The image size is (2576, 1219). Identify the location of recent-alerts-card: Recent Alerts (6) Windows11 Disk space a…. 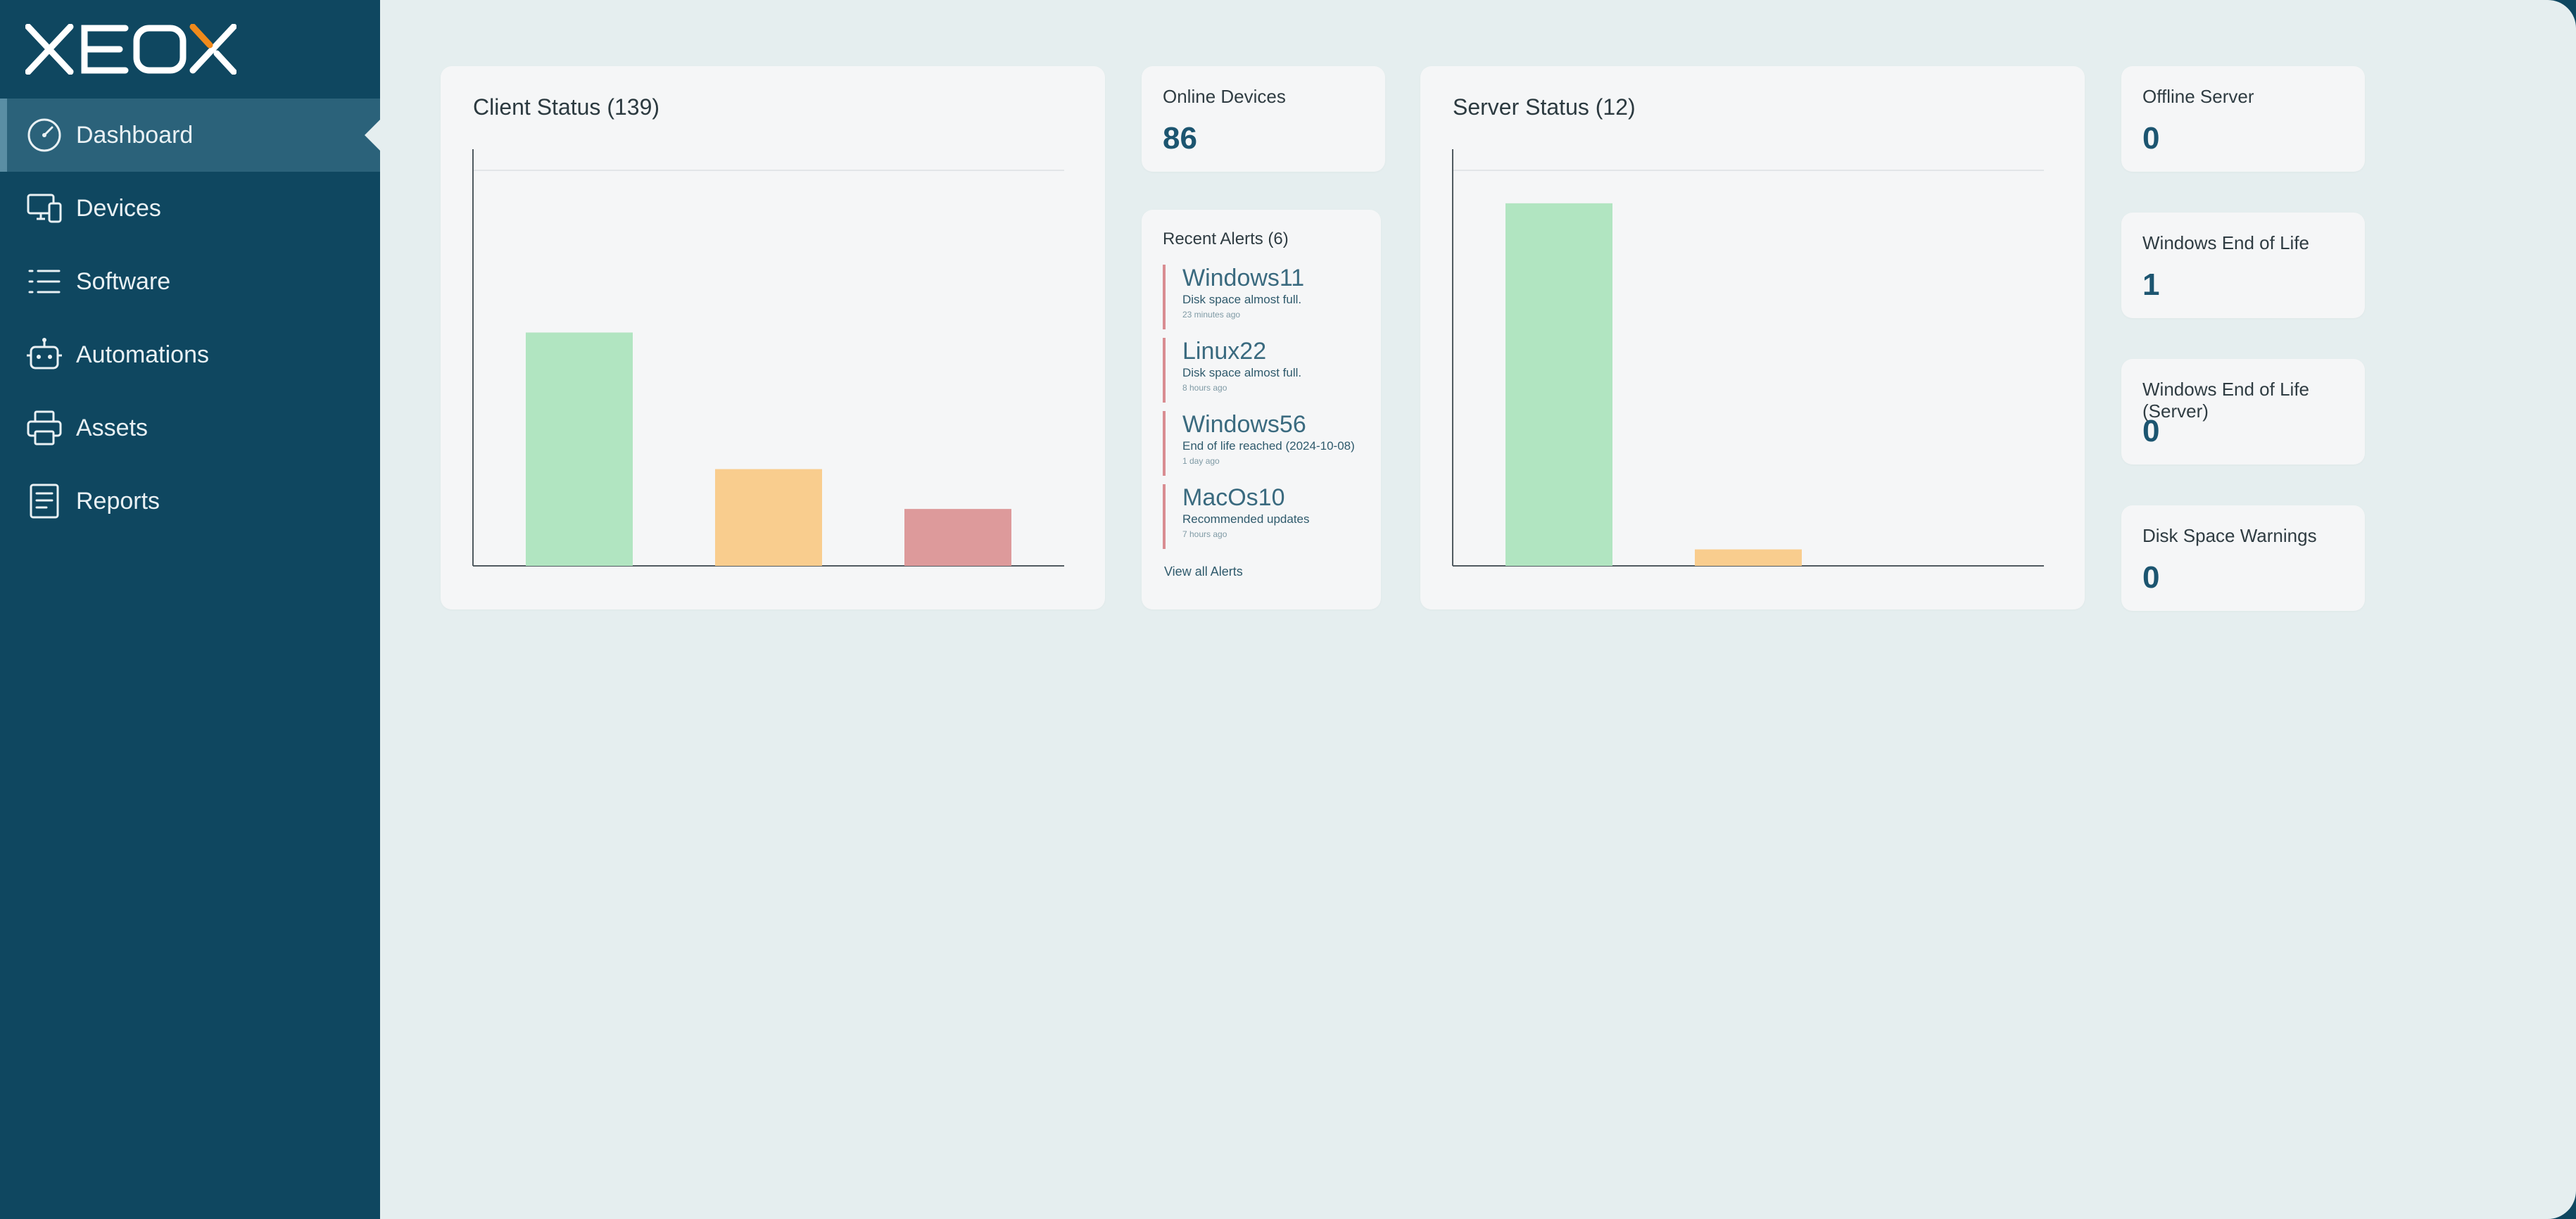
(1261, 410).